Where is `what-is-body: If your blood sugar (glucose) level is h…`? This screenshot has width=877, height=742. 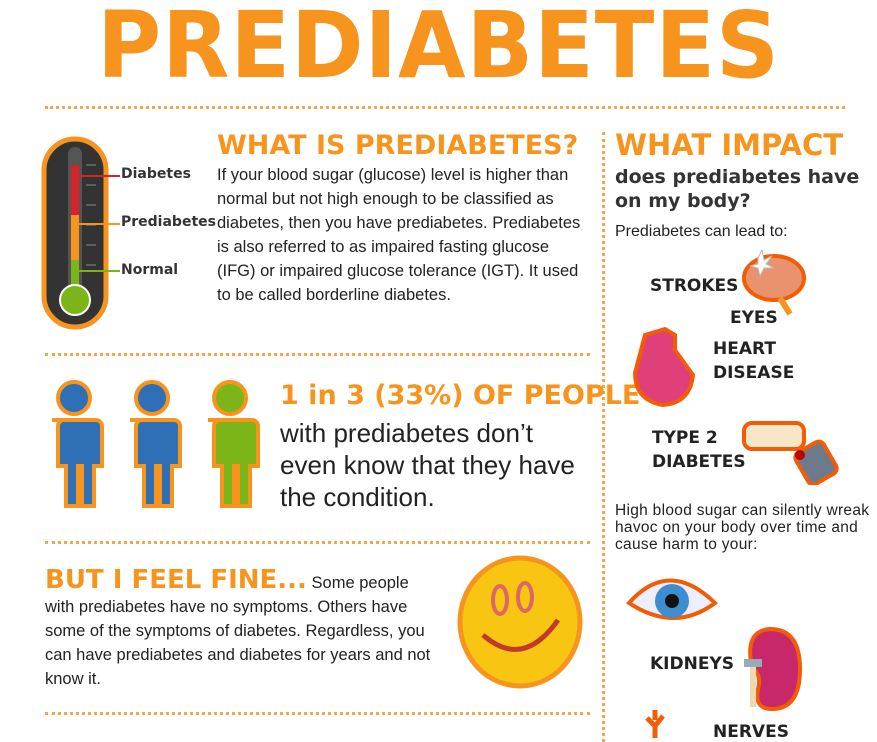
what-is-body: If your blood sugar (glucose) level is h… is located at coordinates (399, 235).